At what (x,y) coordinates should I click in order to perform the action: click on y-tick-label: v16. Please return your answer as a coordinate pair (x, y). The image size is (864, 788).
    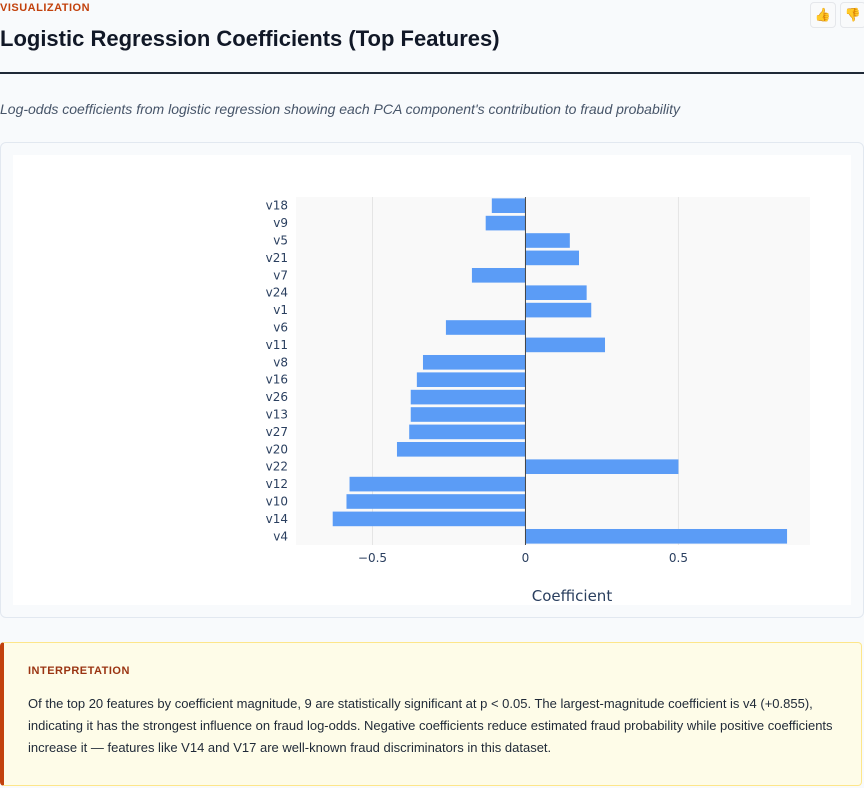
    Looking at the image, I should click on (277, 380).